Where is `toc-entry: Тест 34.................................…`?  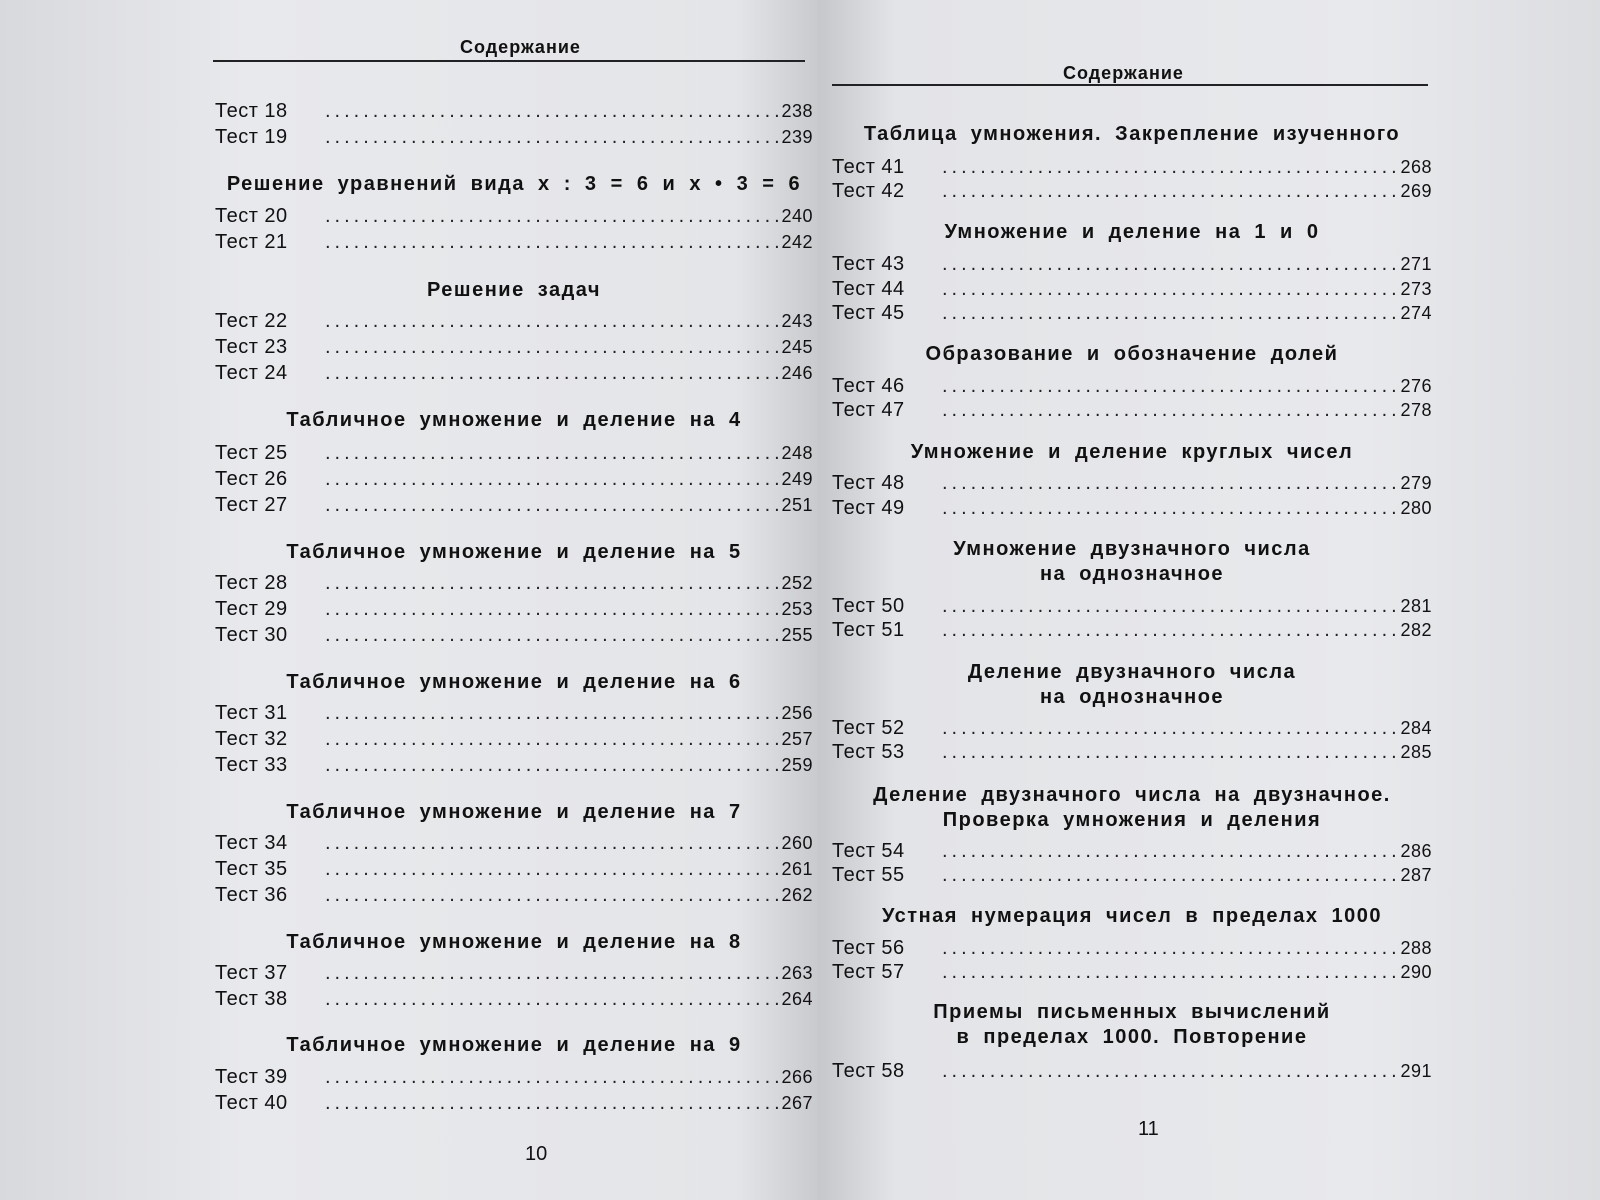 toc-entry: Тест 34.................................… is located at coordinates (514, 843).